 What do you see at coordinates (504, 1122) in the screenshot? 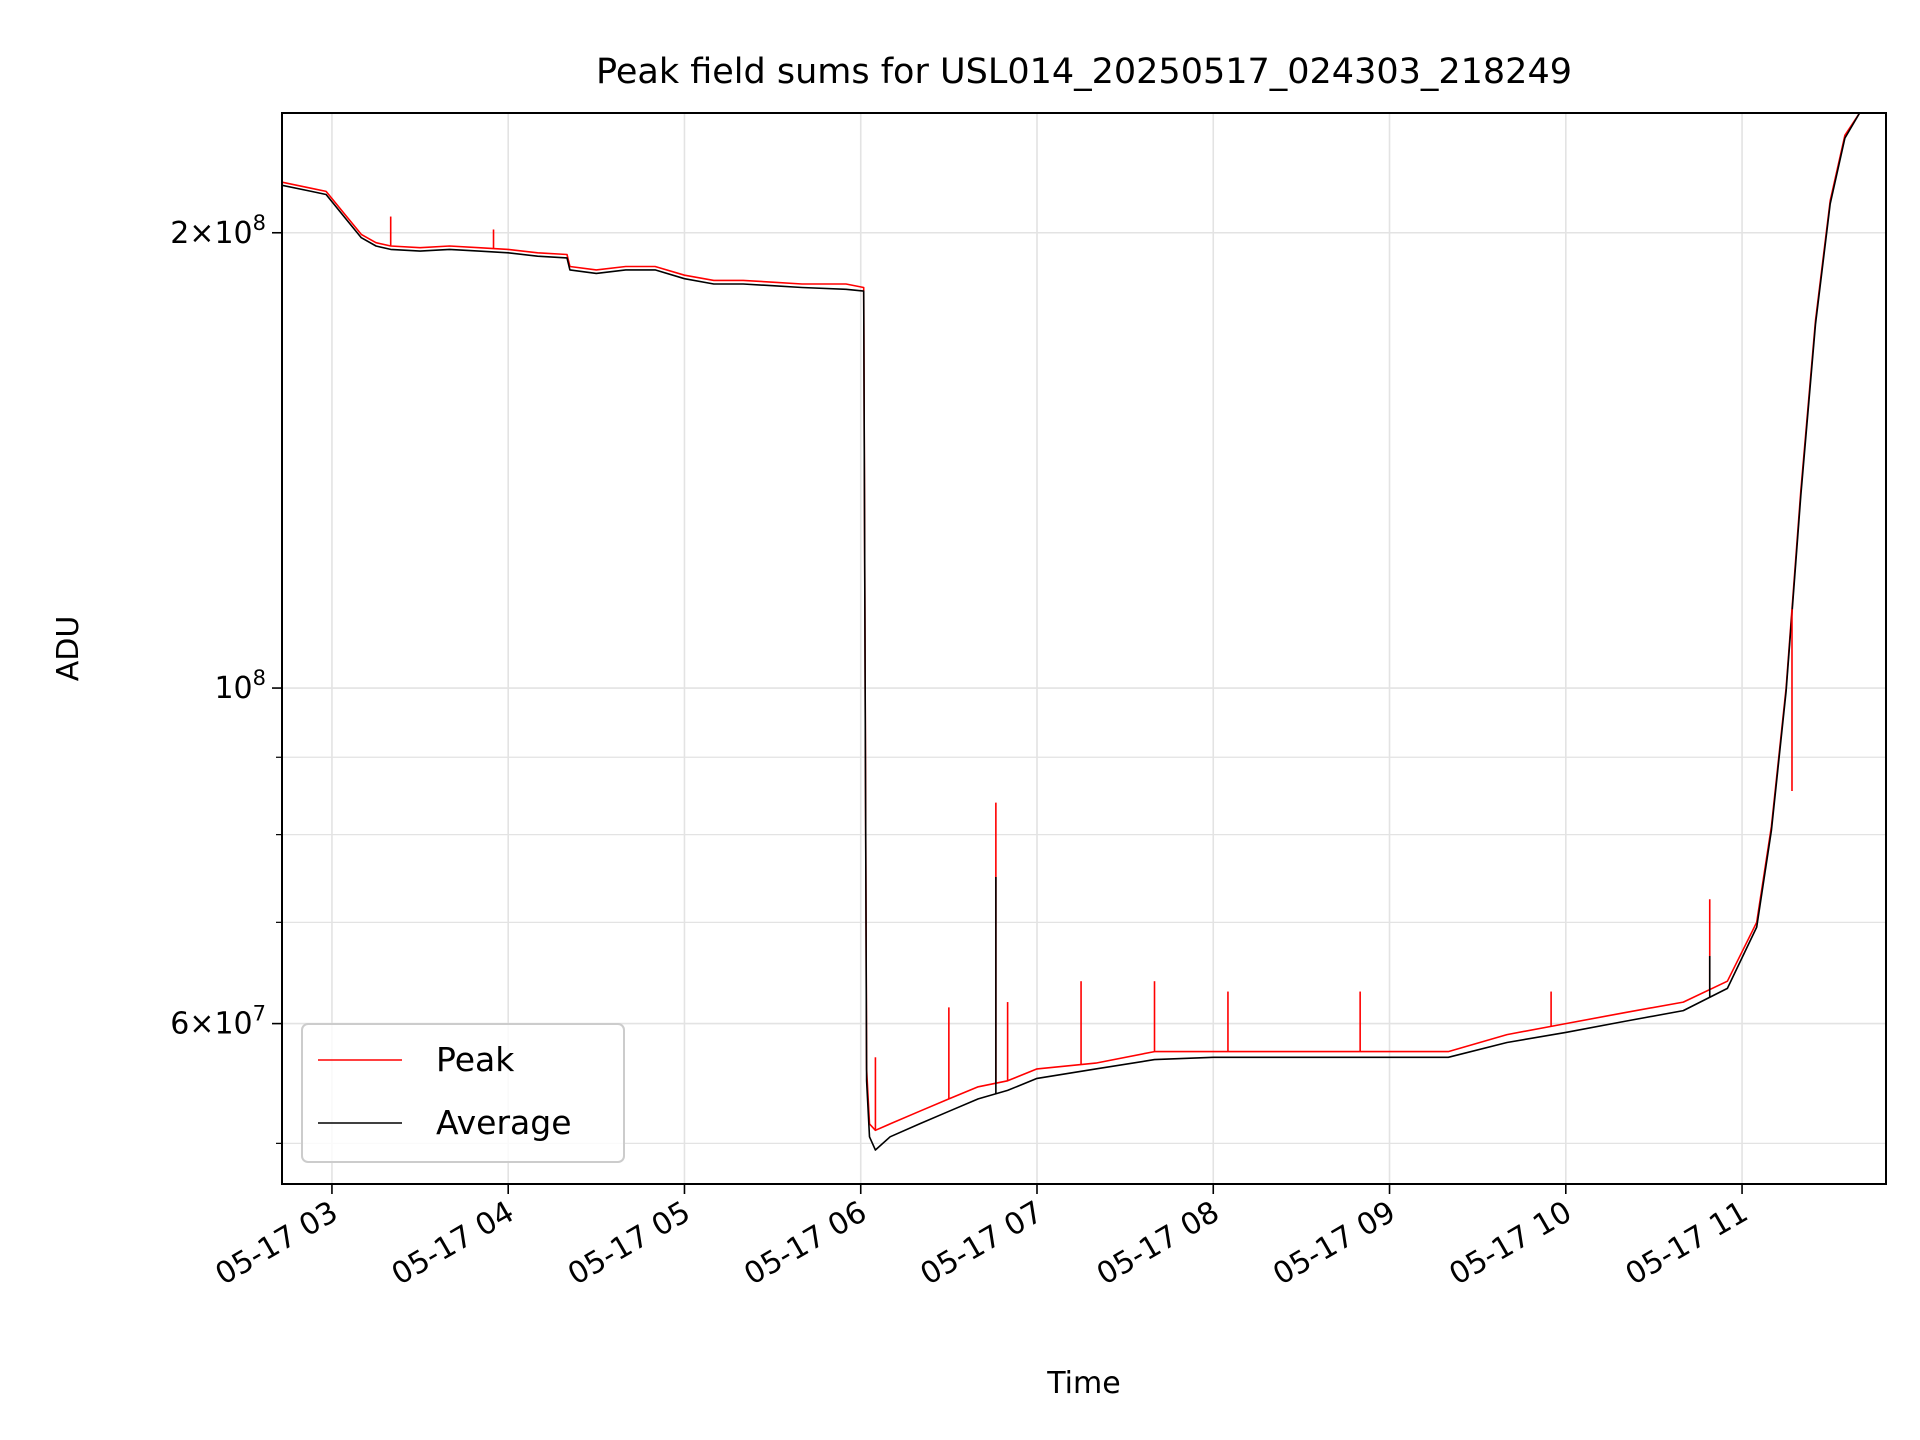
I see `legend-label-average: Average` at bounding box center [504, 1122].